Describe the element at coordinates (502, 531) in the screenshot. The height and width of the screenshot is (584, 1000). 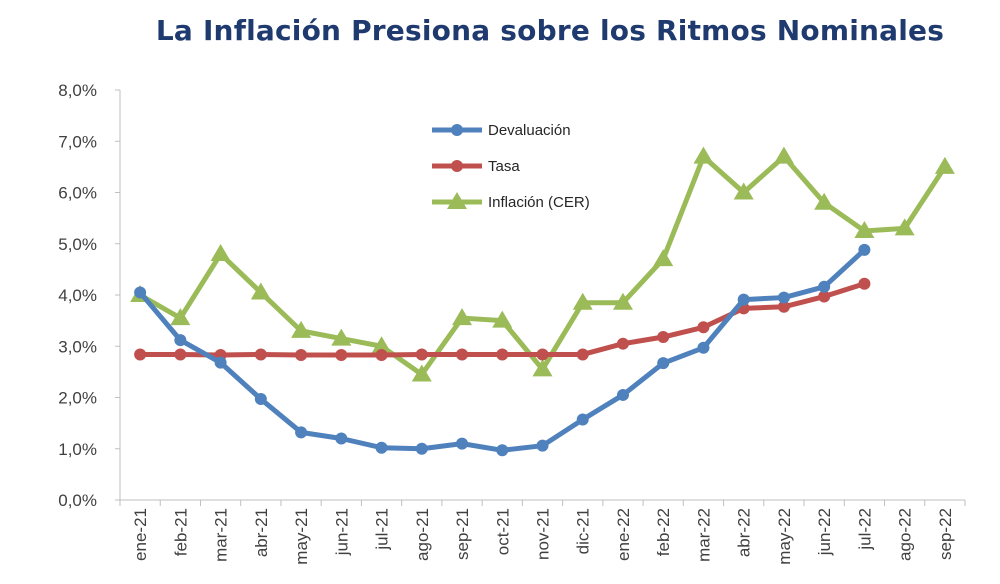
I see `x-tick-label: oct-21` at that location.